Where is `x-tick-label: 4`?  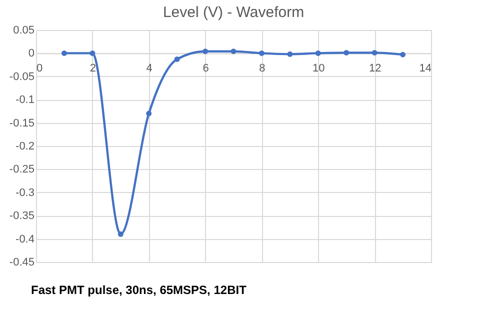
x-tick-label: 4 is located at coordinates (149, 68).